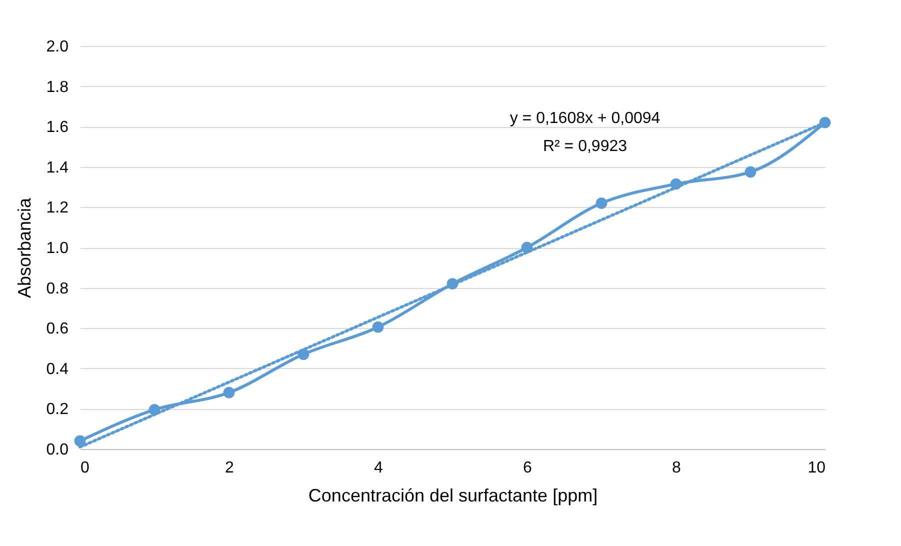 The image size is (901, 546). I want to click on x-axis-title: Concentración del surfactante [ppm], so click(453, 496).